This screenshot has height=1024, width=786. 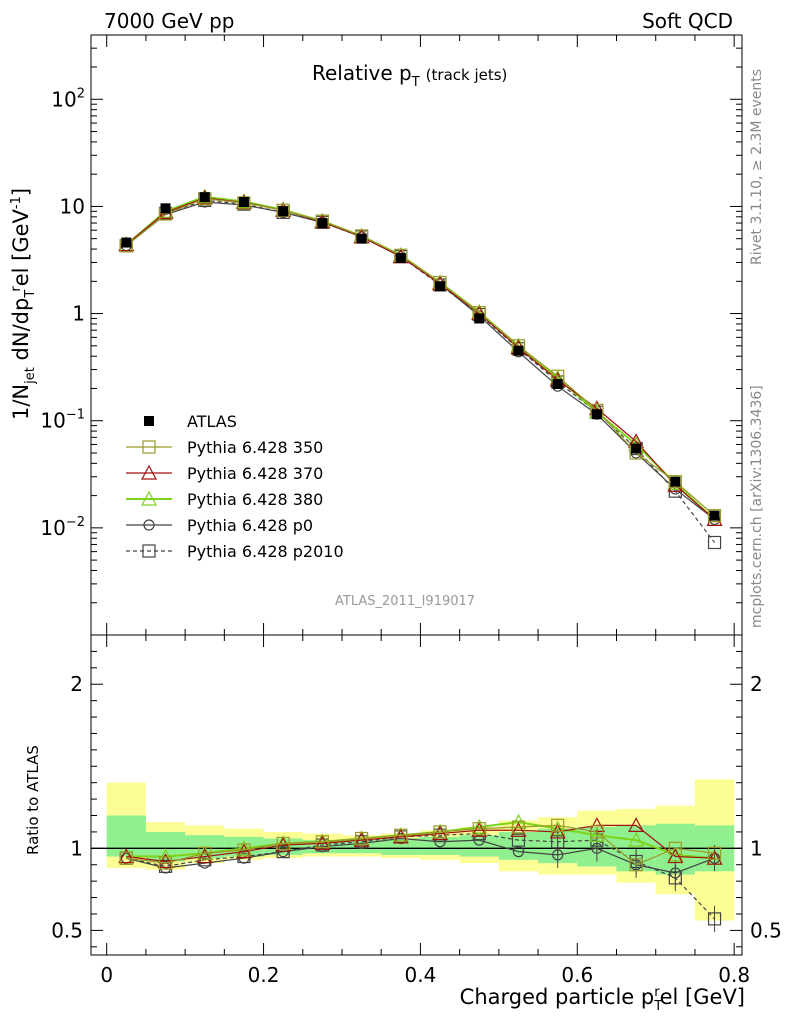 What do you see at coordinates (657, 992) in the screenshot?
I see `xlabel-sup: r` at bounding box center [657, 992].